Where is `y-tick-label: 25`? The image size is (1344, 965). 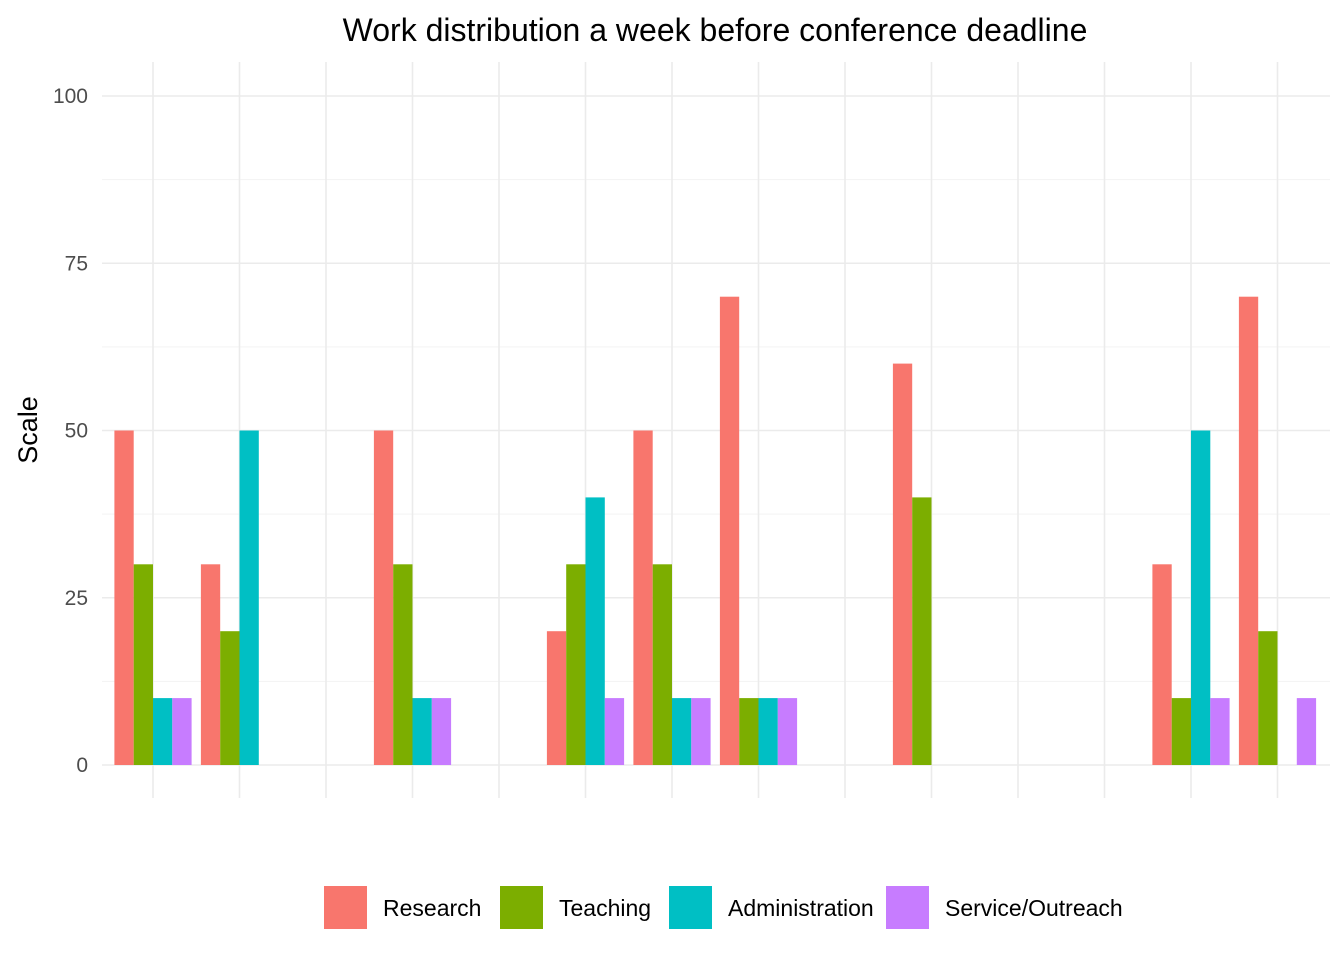 y-tick-label: 25 is located at coordinates (76, 598).